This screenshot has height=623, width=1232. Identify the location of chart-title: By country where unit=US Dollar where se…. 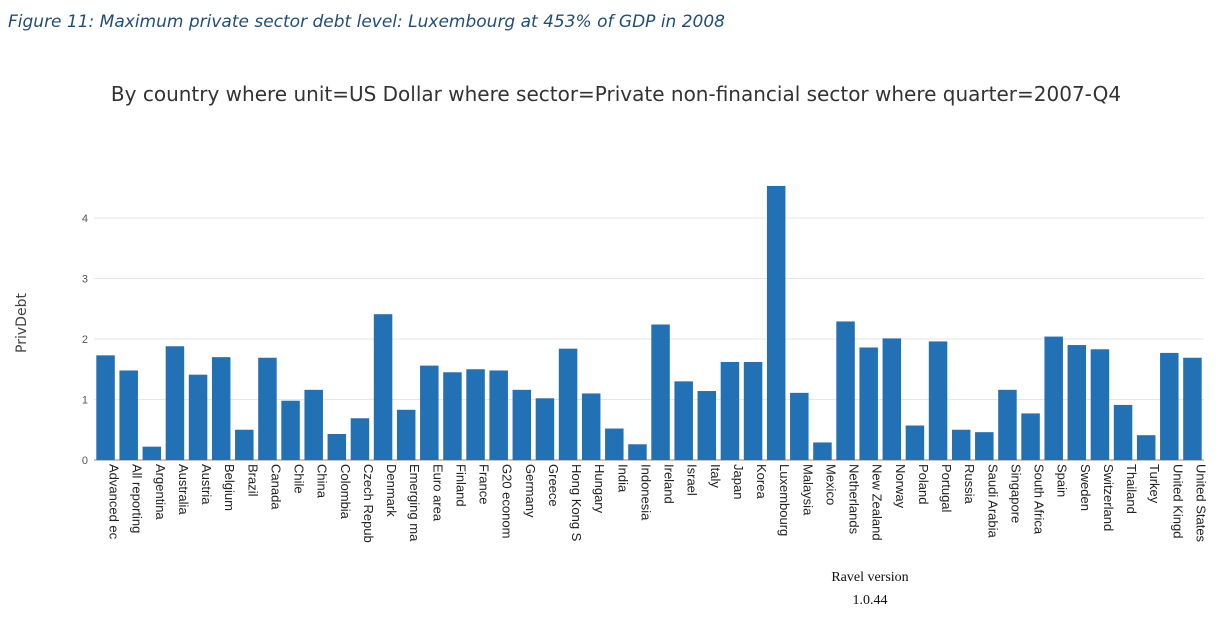
(616, 94).